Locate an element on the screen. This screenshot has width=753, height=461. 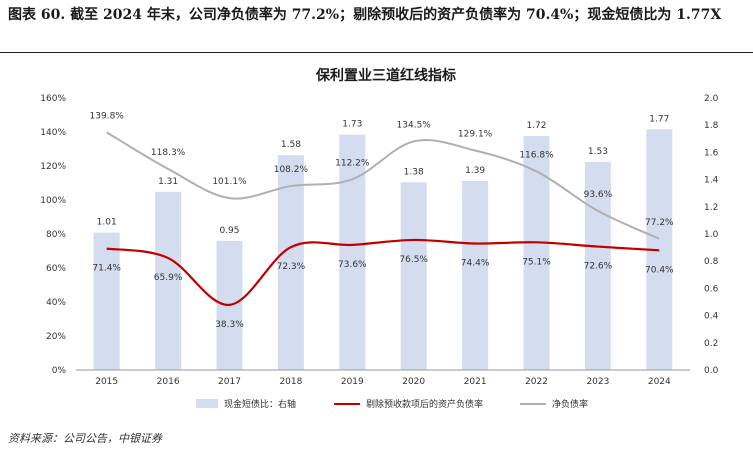
bar-data-label: 1.58 is located at coordinates (291, 145).